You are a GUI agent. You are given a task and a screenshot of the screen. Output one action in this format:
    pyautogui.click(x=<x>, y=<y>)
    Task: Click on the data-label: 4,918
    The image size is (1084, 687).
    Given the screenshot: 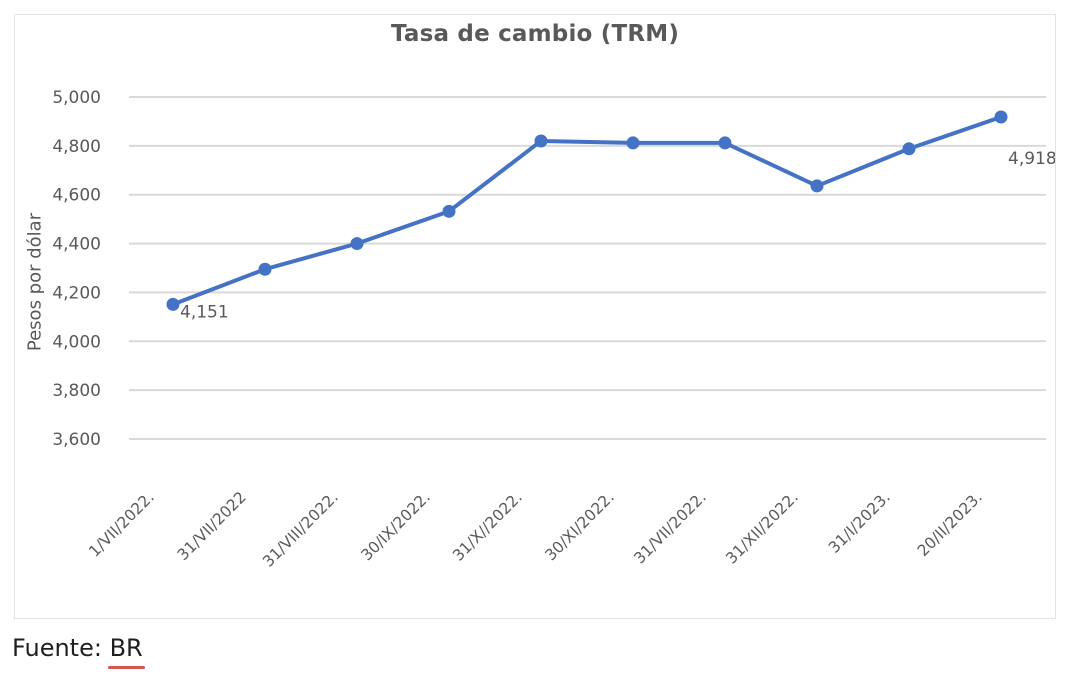 What is the action you would take?
    pyautogui.click(x=1032, y=159)
    